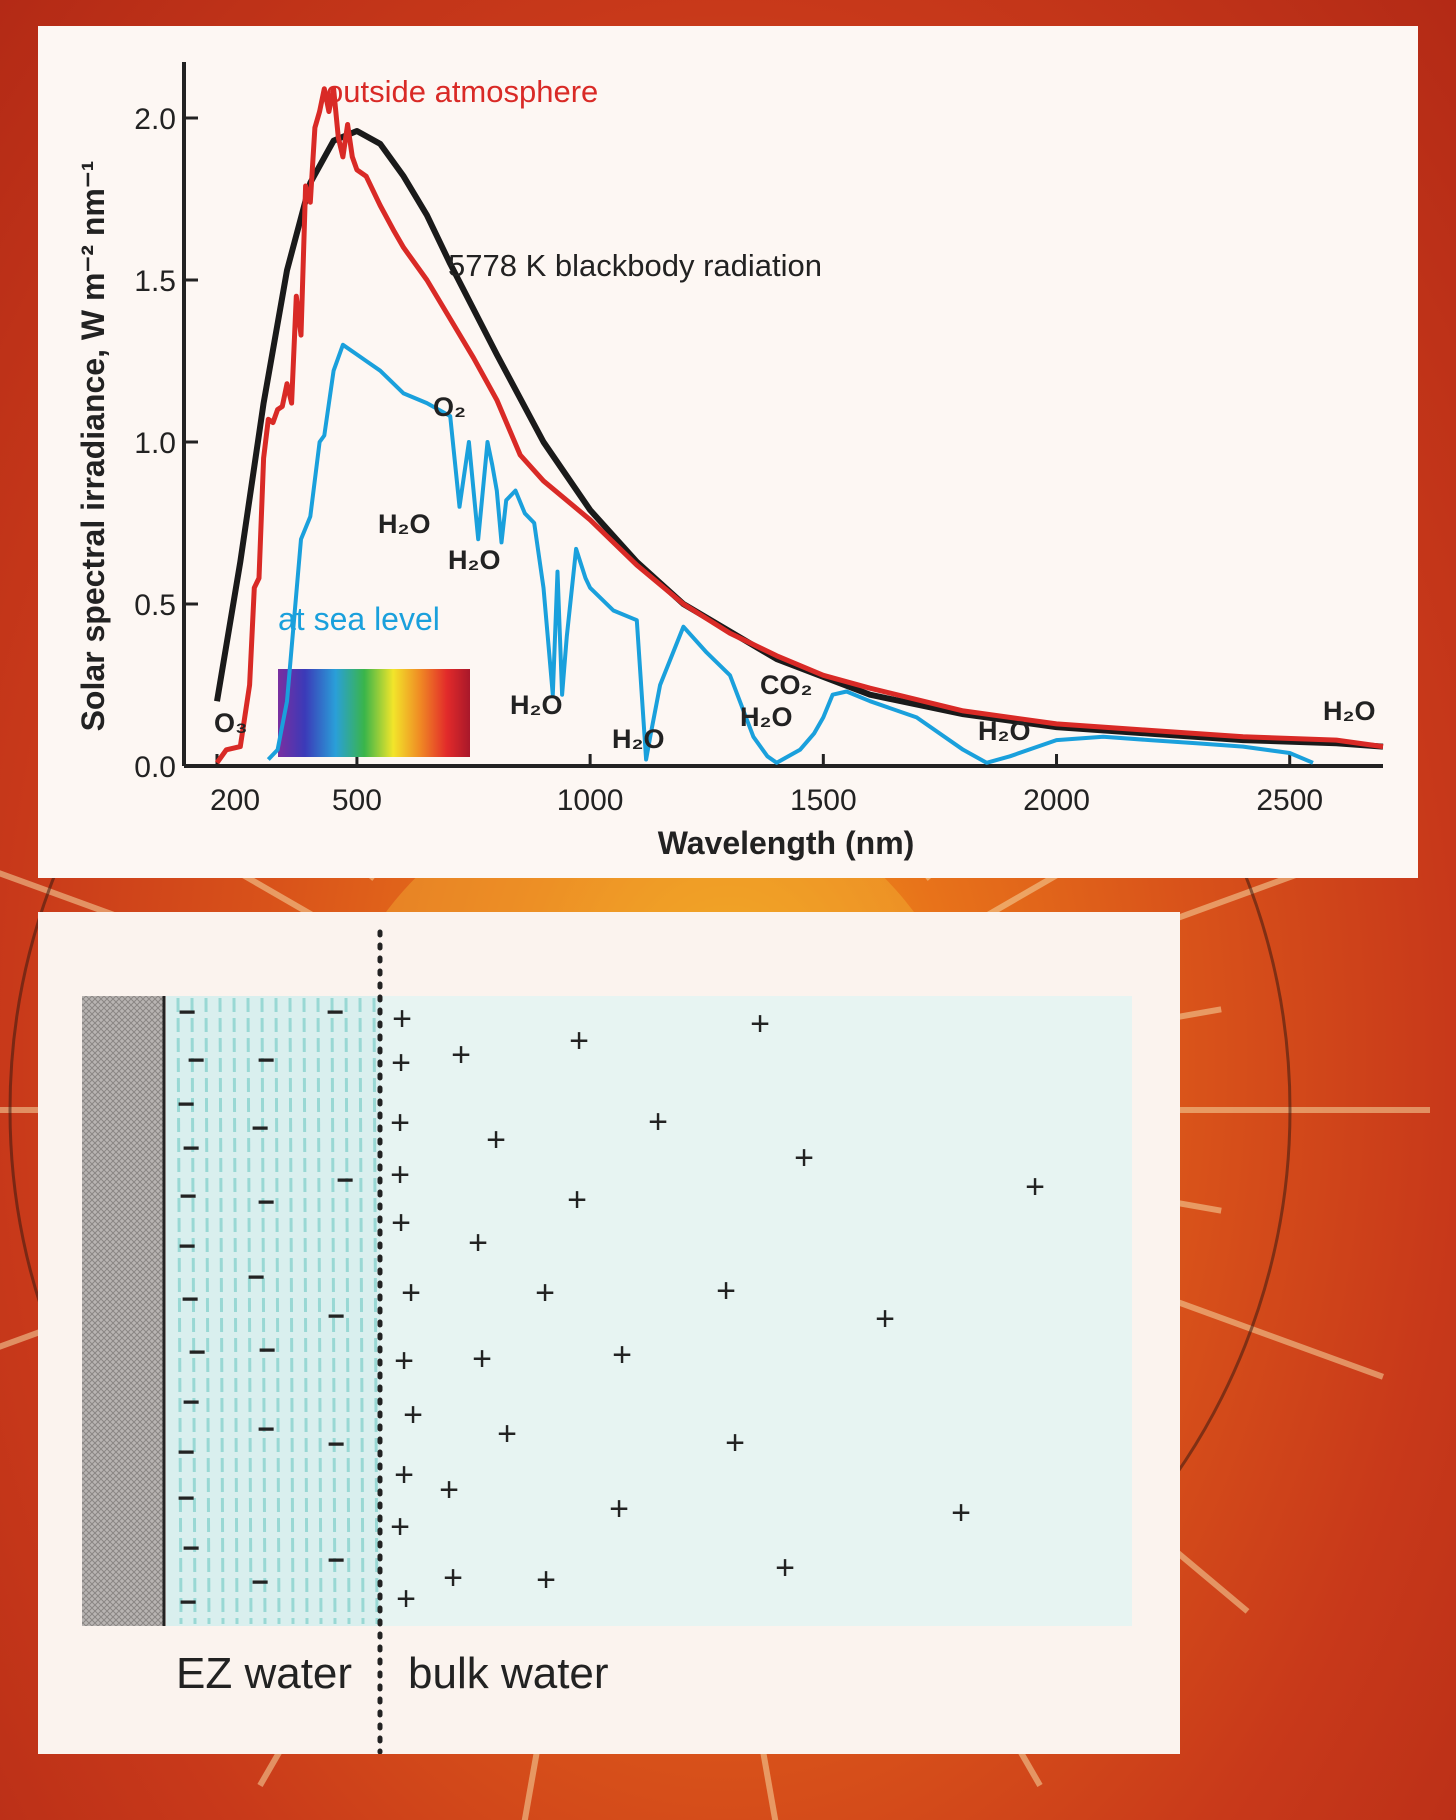  What do you see at coordinates (786, 843) in the screenshot?
I see `x-axis-label: Wavelength (nm)` at bounding box center [786, 843].